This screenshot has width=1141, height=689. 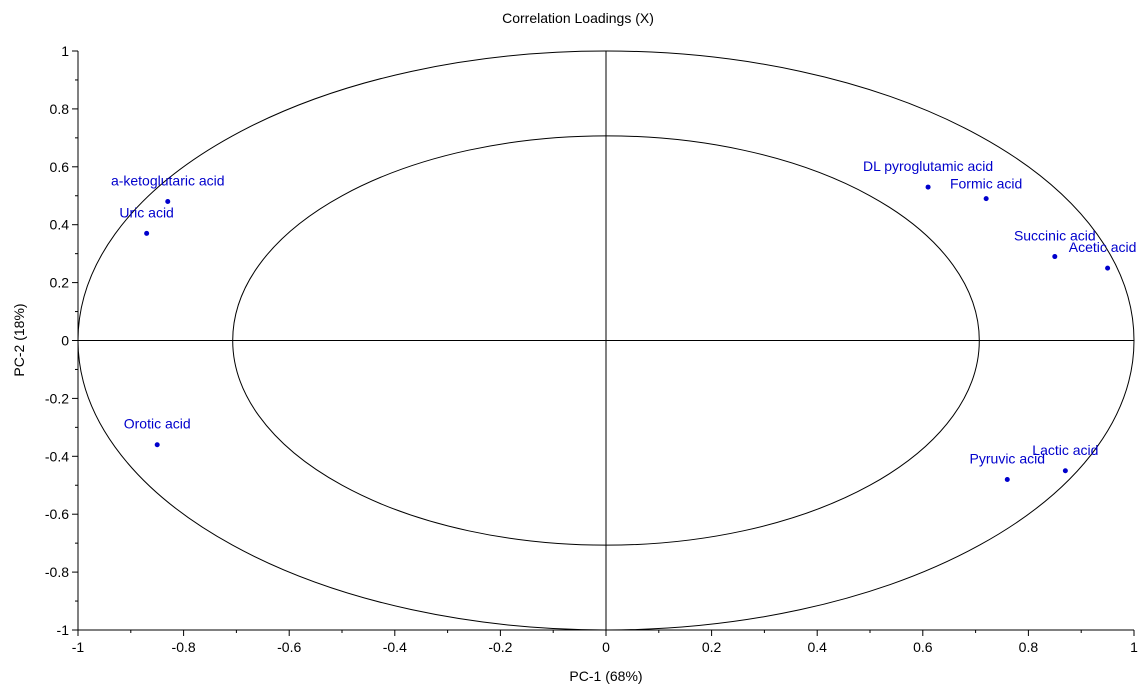 I want to click on x-tick-label: -0.2, so click(x=500, y=647).